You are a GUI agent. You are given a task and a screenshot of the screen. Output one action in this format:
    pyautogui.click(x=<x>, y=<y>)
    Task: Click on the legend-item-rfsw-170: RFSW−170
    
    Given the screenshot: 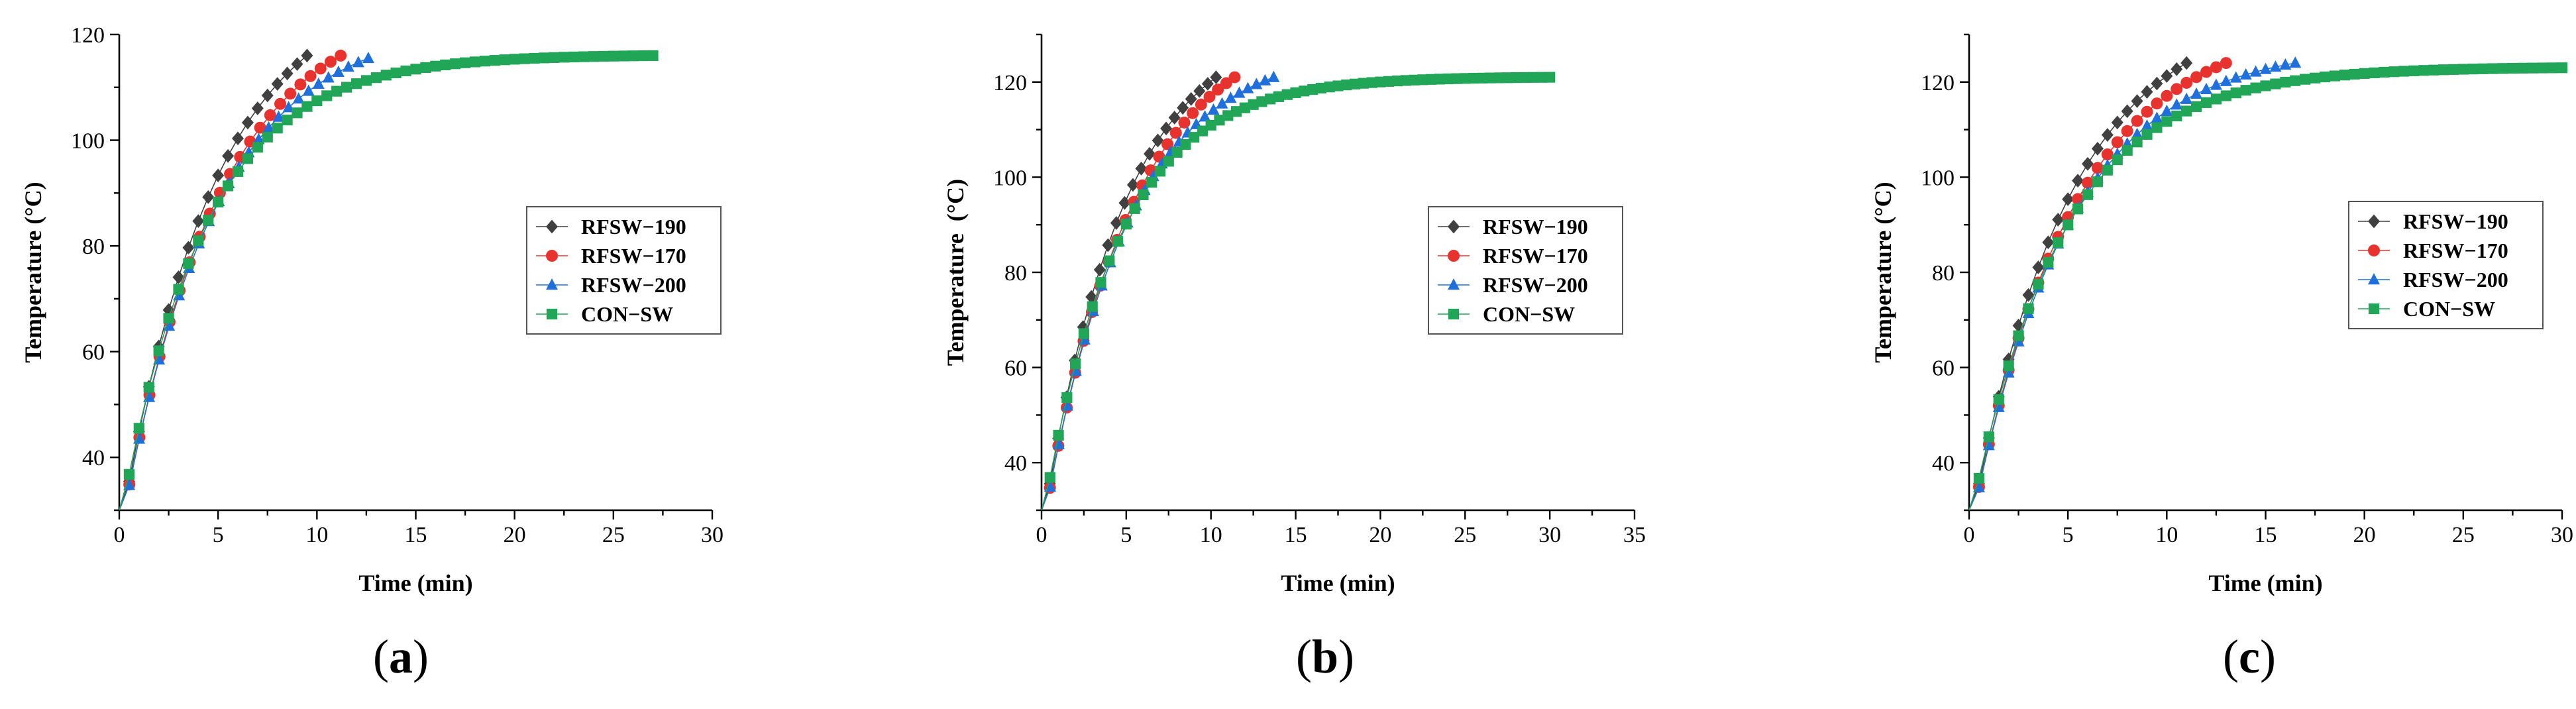 What is the action you would take?
    pyautogui.click(x=1513, y=256)
    